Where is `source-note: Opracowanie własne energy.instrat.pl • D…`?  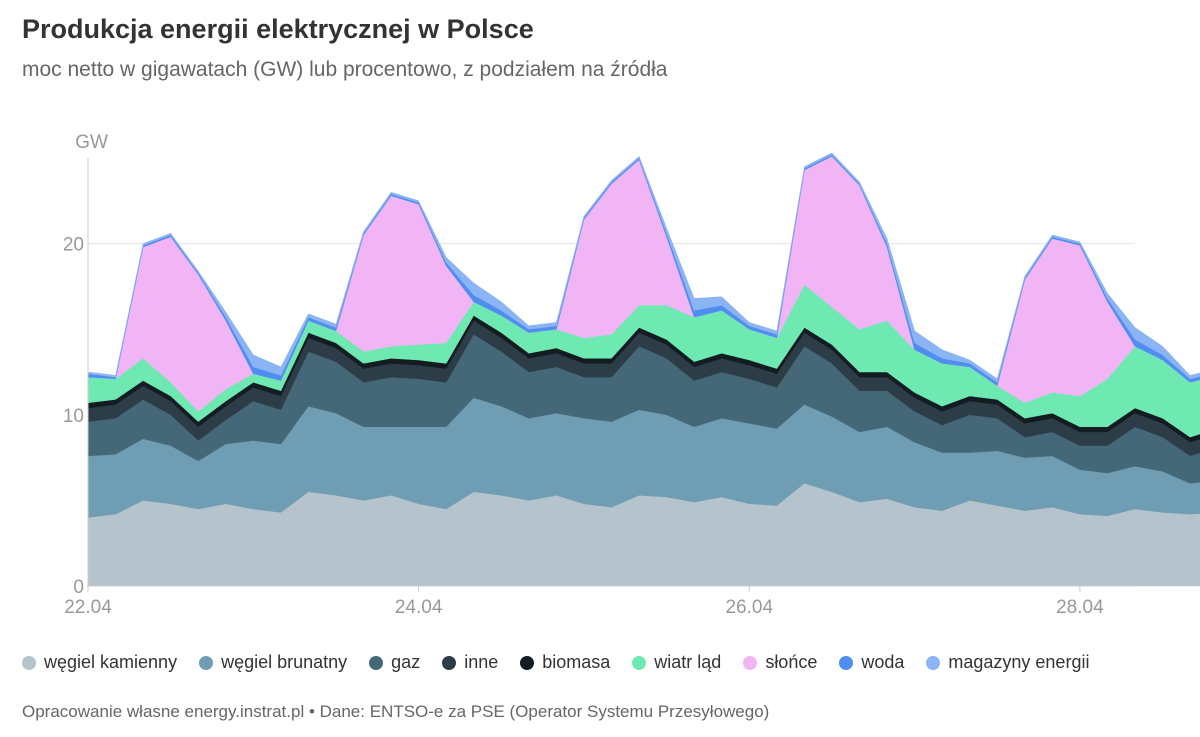
source-note: Opracowanie własne energy.instrat.pl • D… is located at coordinates (396, 711).